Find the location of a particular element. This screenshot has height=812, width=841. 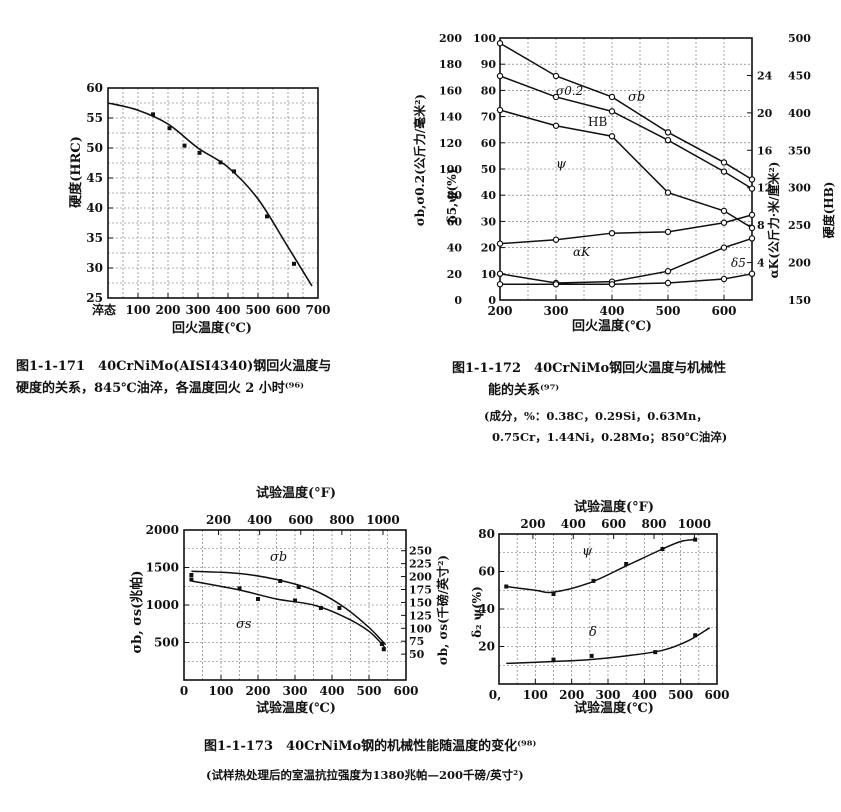

chart-172-ytick-percent: 50 is located at coordinates (489, 169).